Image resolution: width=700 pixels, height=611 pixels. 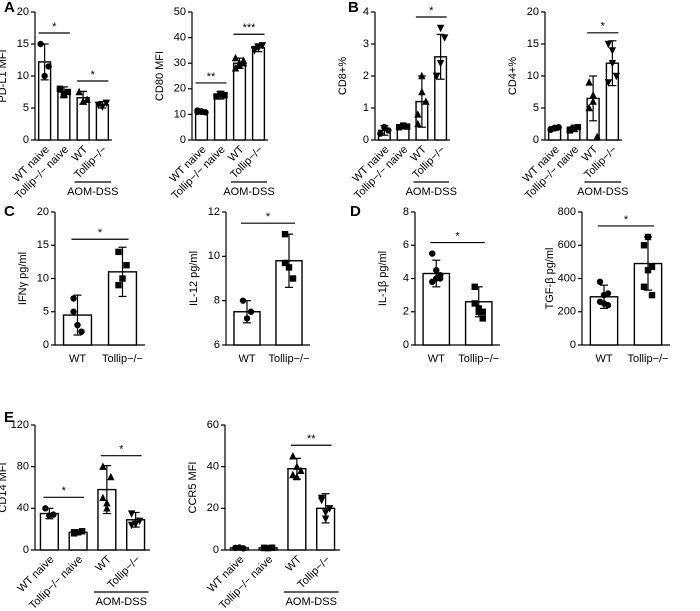 What do you see at coordinates (406, 212) in the screenshot?
I see `y-tick-label: 8` at bounding box center [406, 212].